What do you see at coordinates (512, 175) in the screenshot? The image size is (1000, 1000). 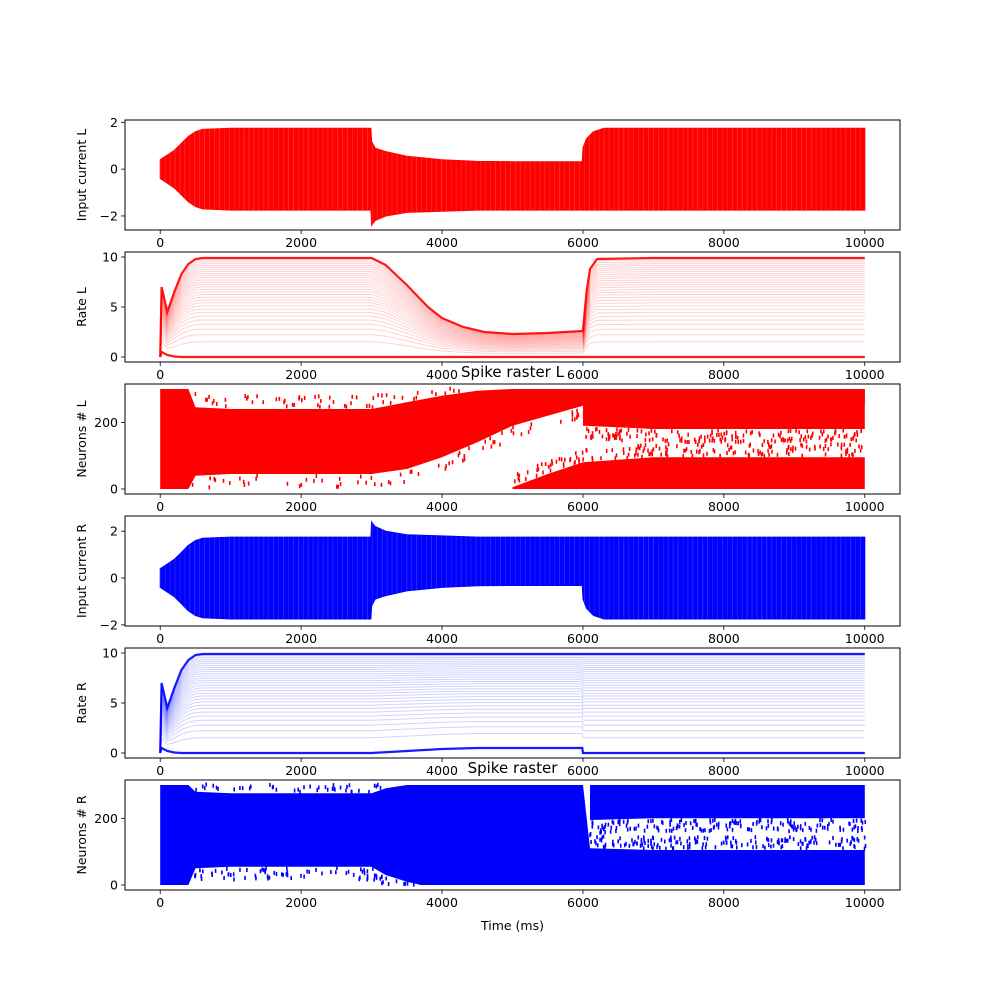 I see `axes-frame` at bounding box center [512, 175].